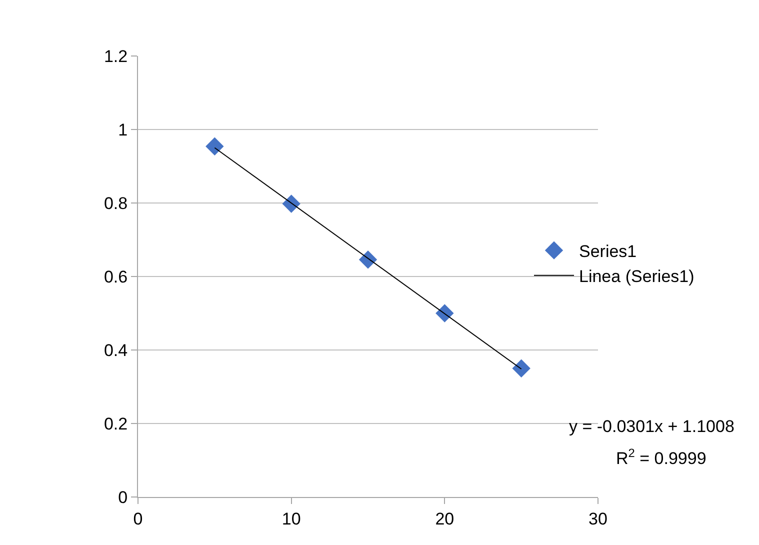  What do you see at coordinates (116, 56) in the screenshot?
I see `y-tick-label: 1.2` at bounding box center [116, 56].